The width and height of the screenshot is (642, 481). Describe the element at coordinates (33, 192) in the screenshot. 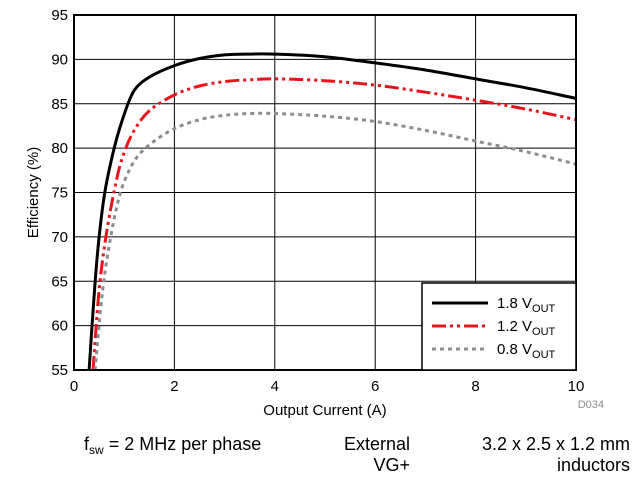

I see `y-axis-label: Efficiency (%)` at that location.